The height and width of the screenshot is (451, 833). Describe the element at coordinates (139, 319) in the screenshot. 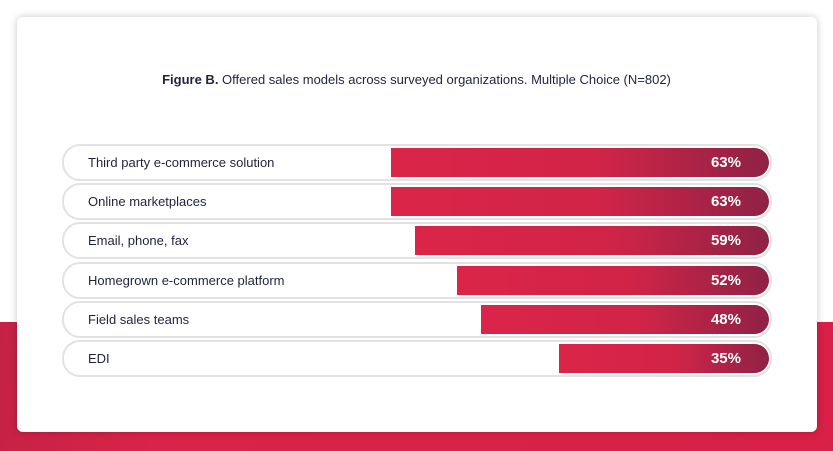

I see `category-label: Field sales teams` at that location.